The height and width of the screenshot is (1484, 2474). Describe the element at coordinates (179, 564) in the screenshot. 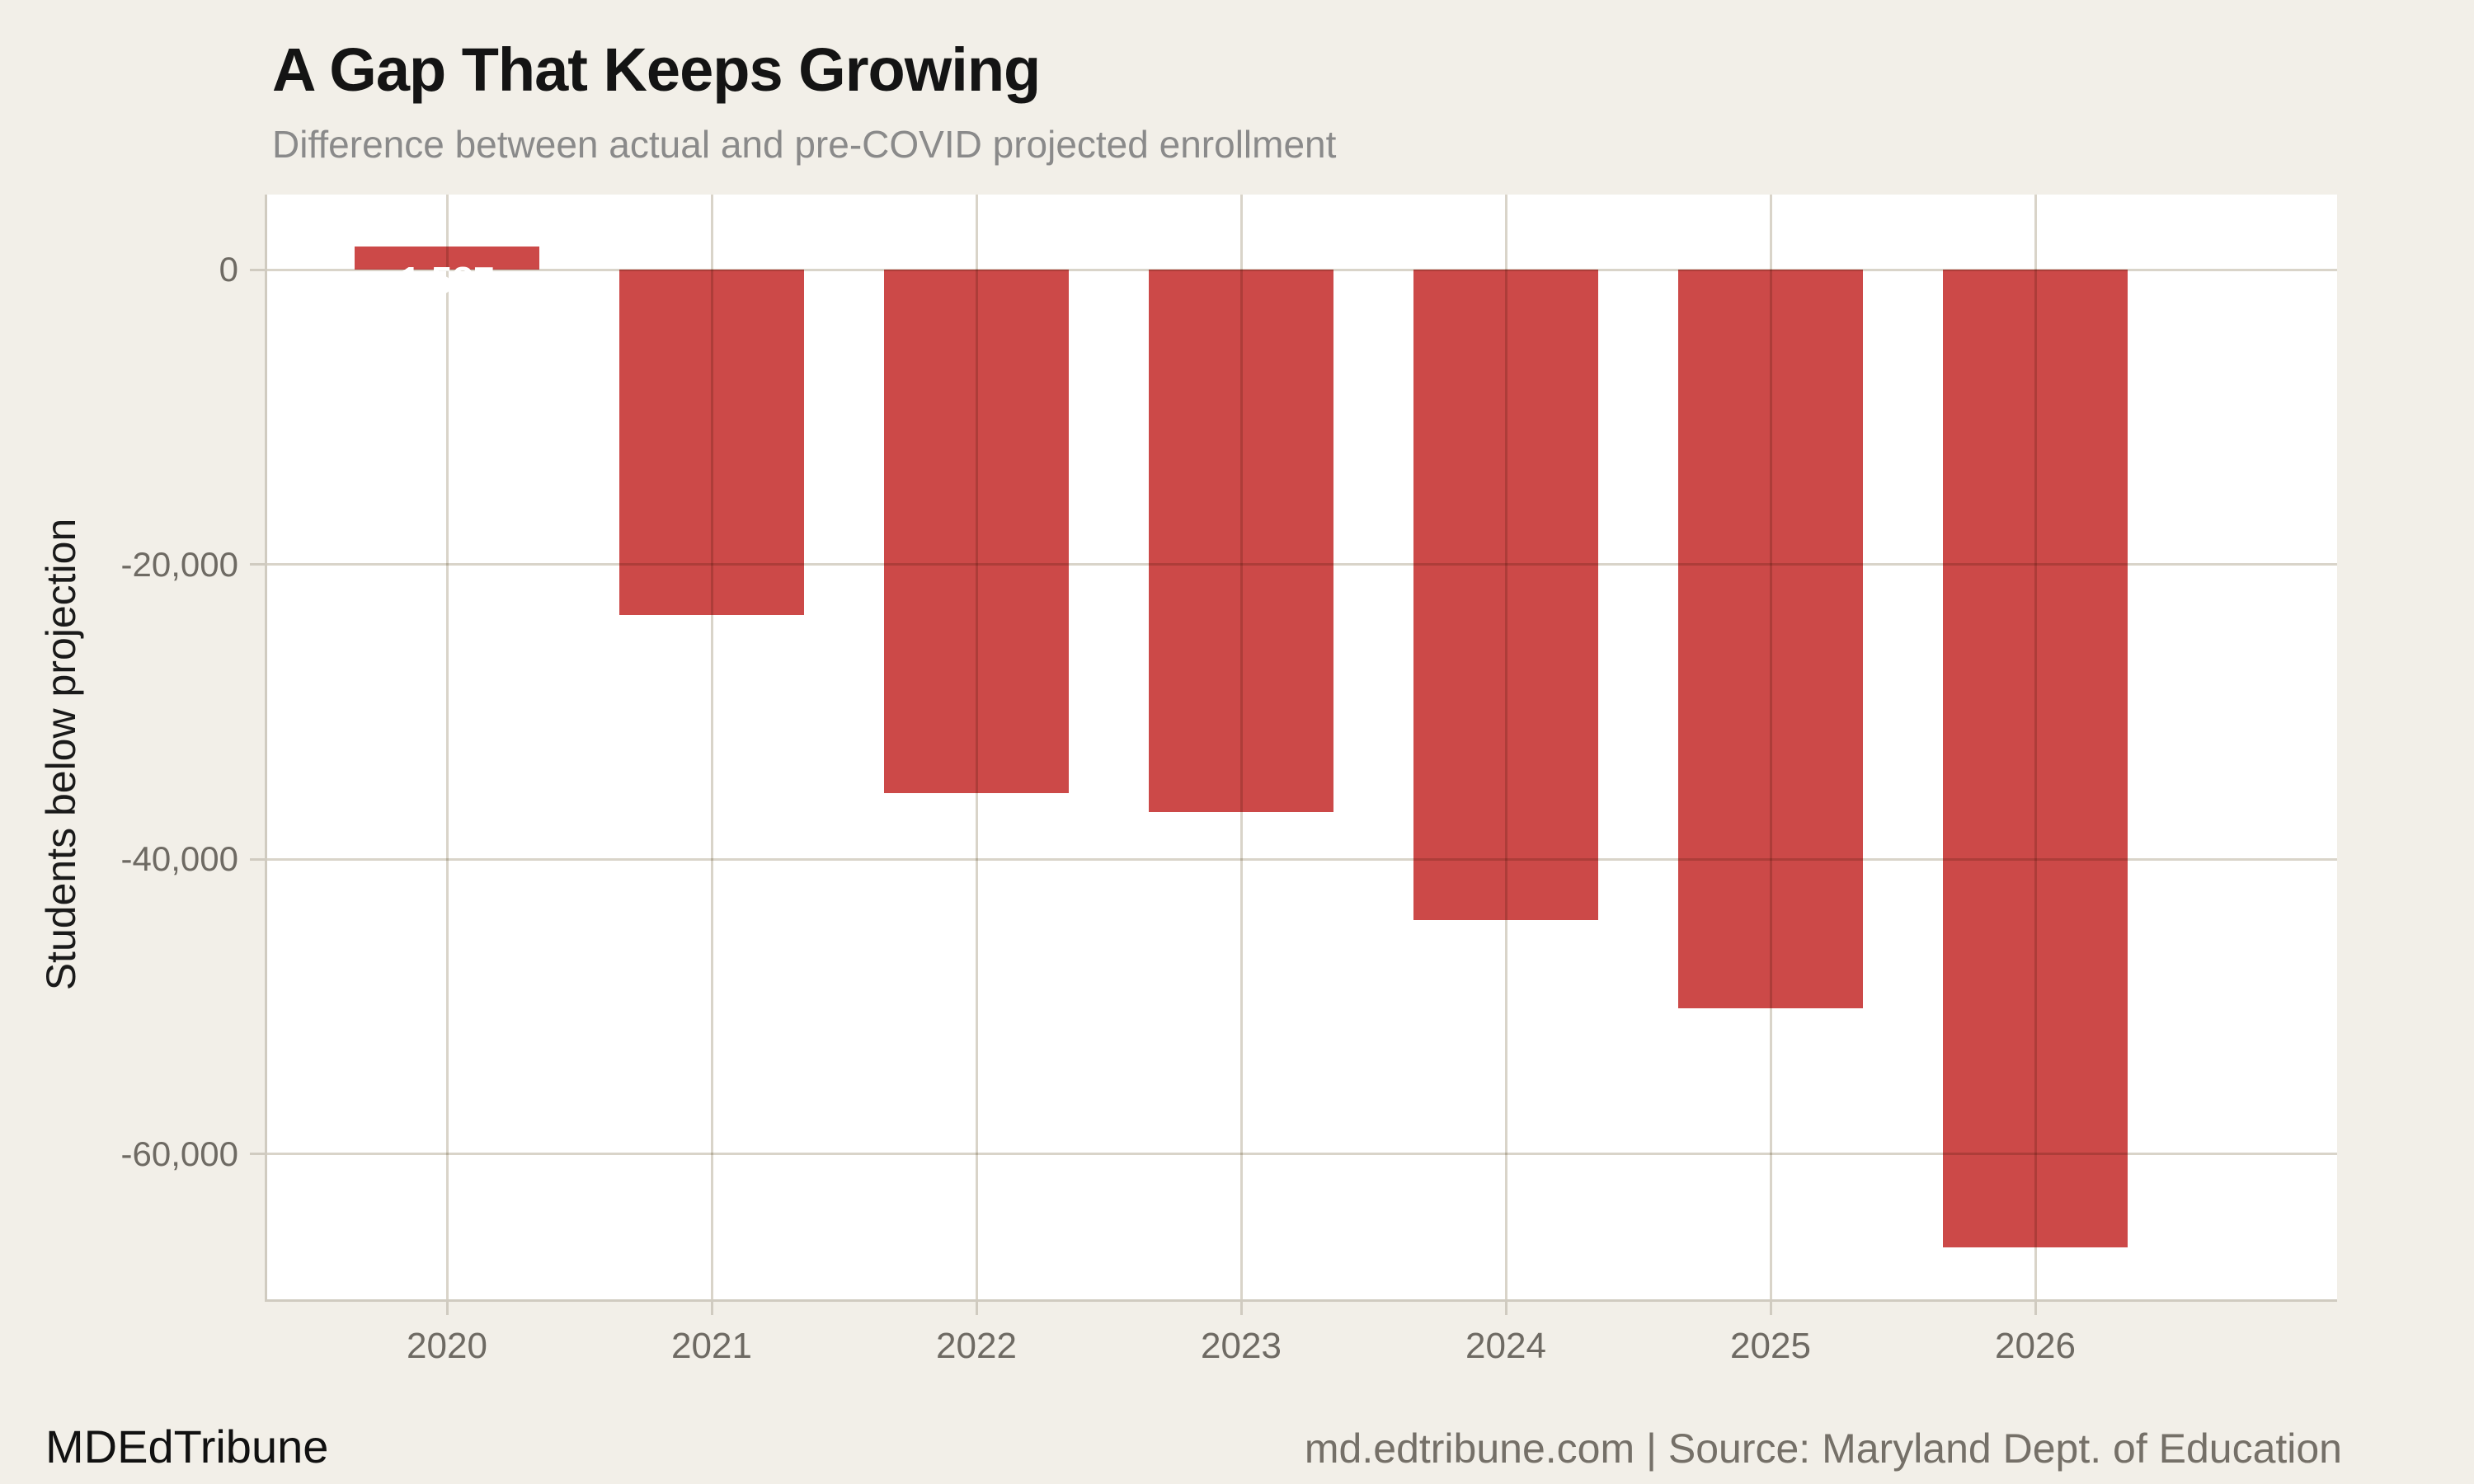

I see `y-tick-label: -20,000` at that location.